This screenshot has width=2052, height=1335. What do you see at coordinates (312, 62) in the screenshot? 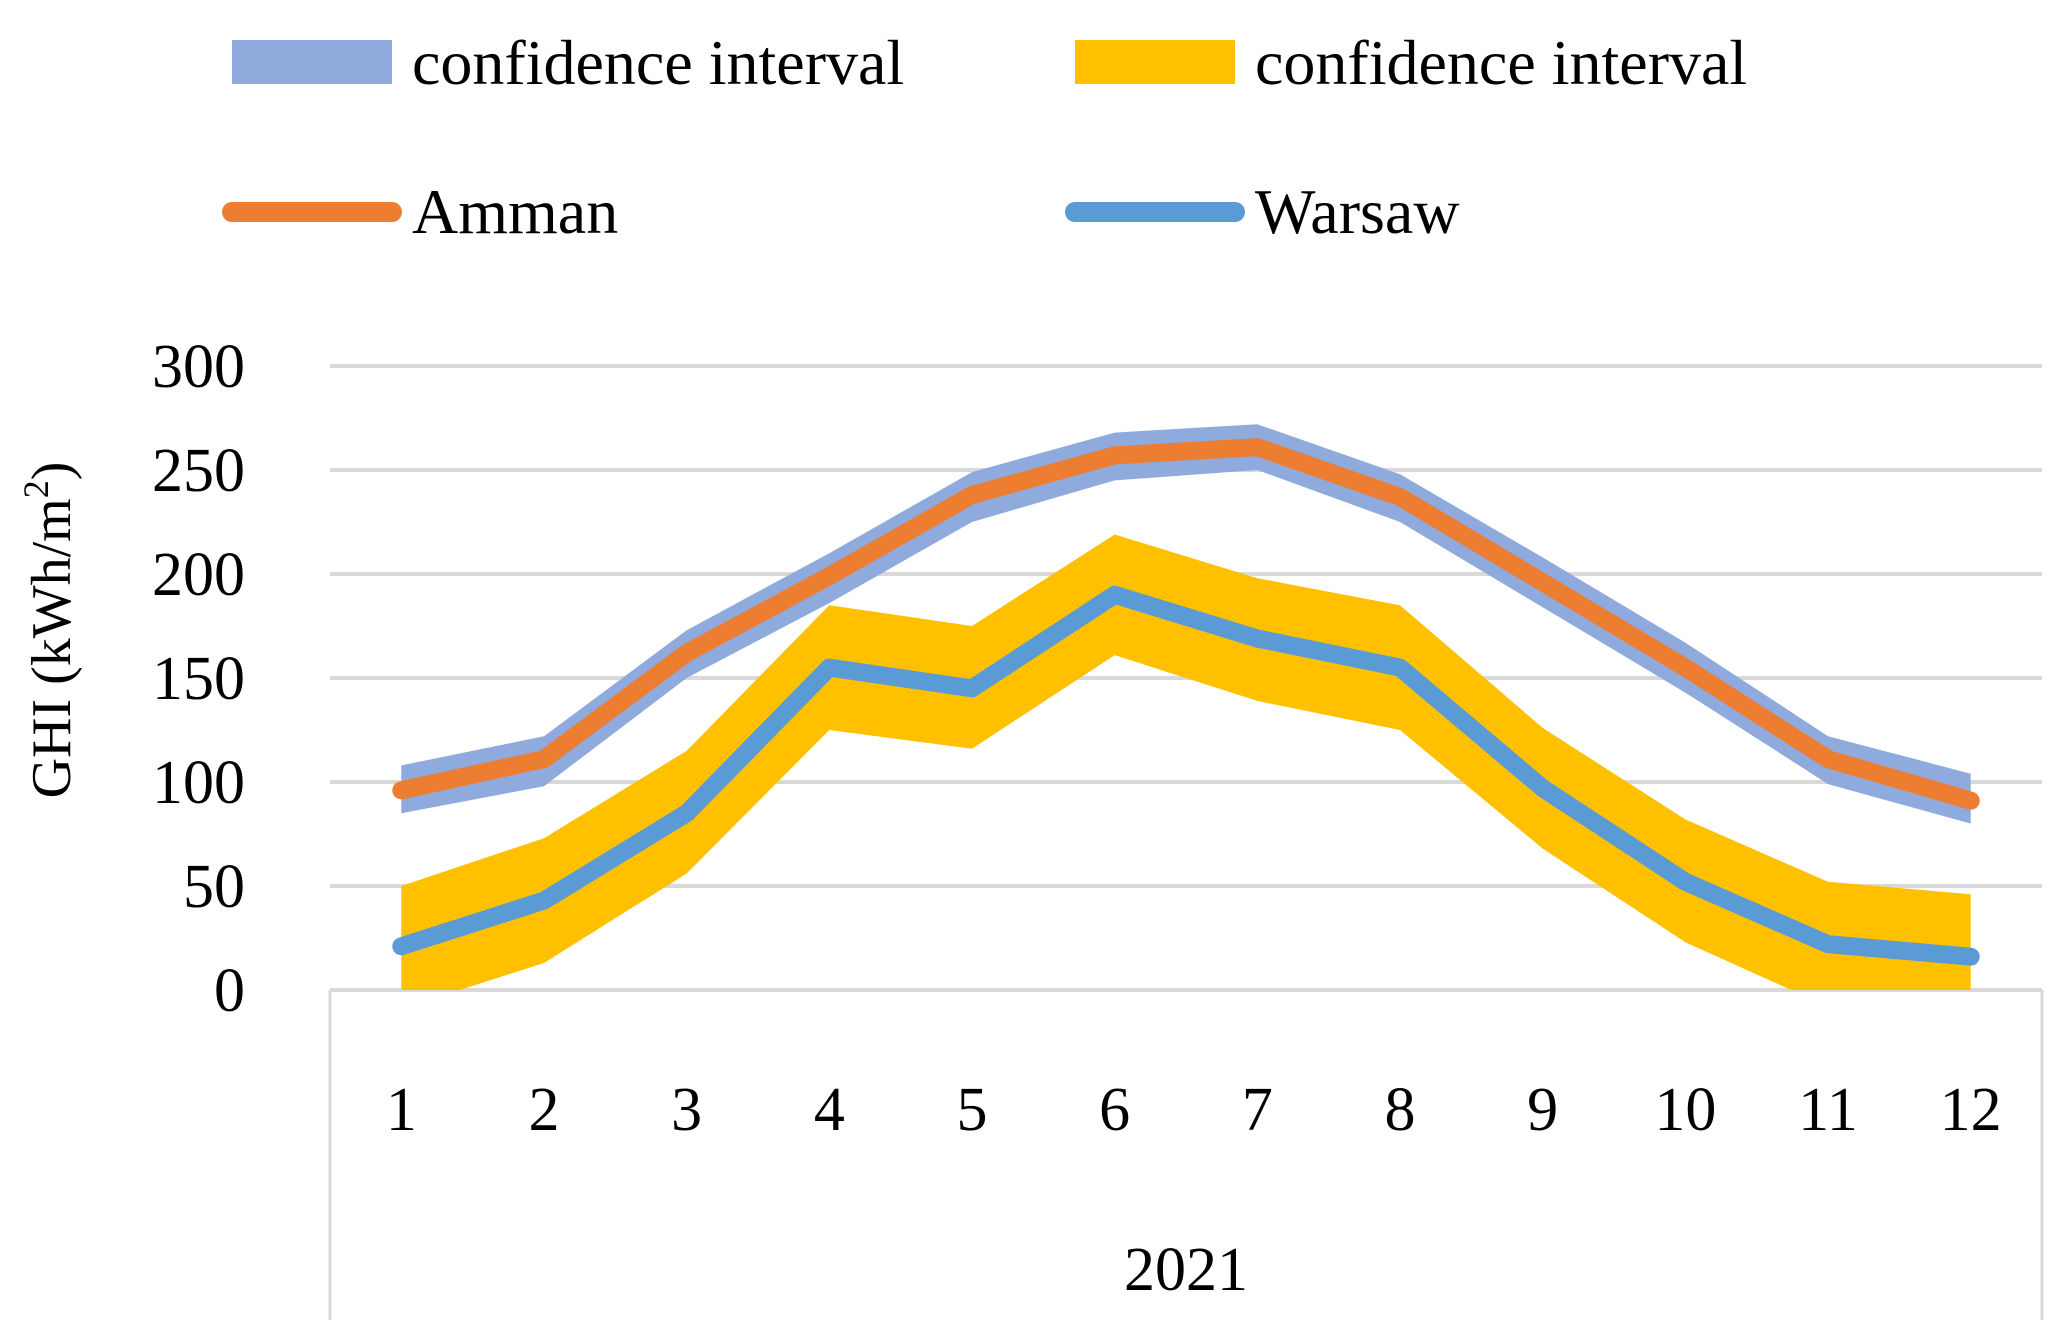
I see `legend-swatch-band-amman` at bounding box center [312, 62].